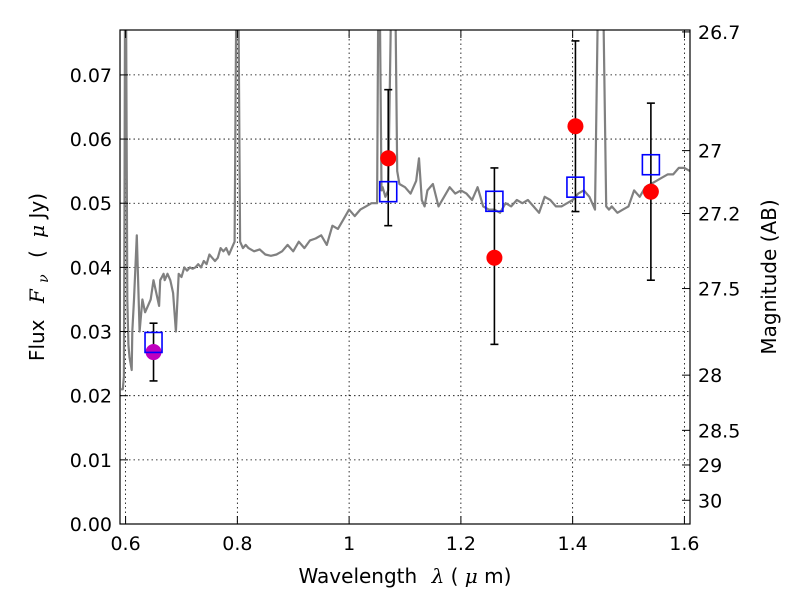 This screenshot has width=800, height=600. I want to click on x-axis-label-unit-mu: μ, so click(471, 576).